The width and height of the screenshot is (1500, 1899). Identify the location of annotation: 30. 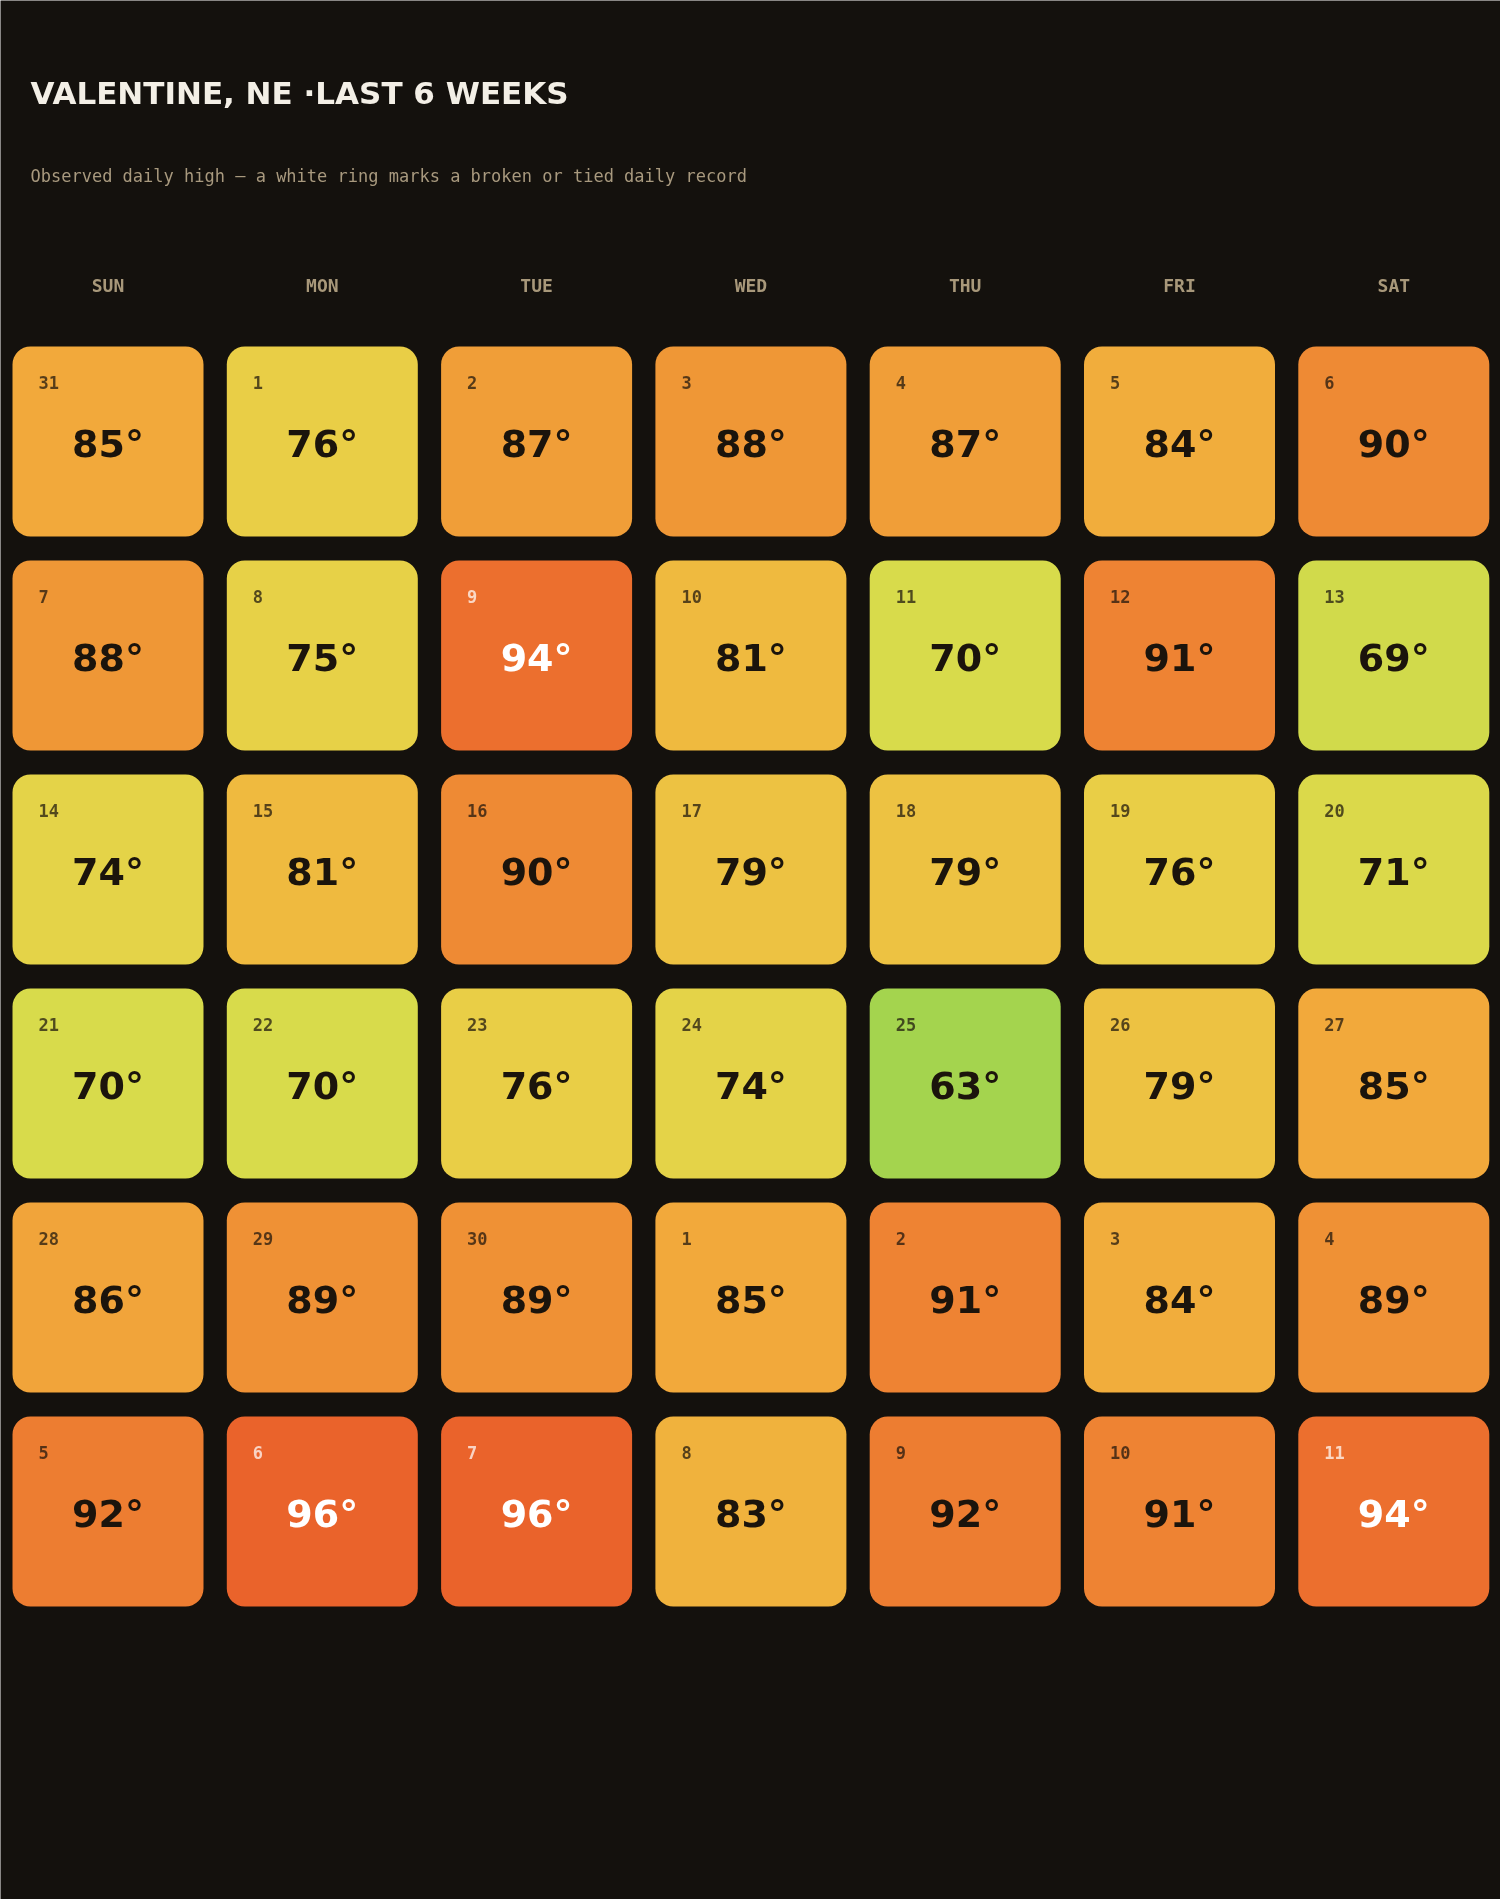
(477, 1239).